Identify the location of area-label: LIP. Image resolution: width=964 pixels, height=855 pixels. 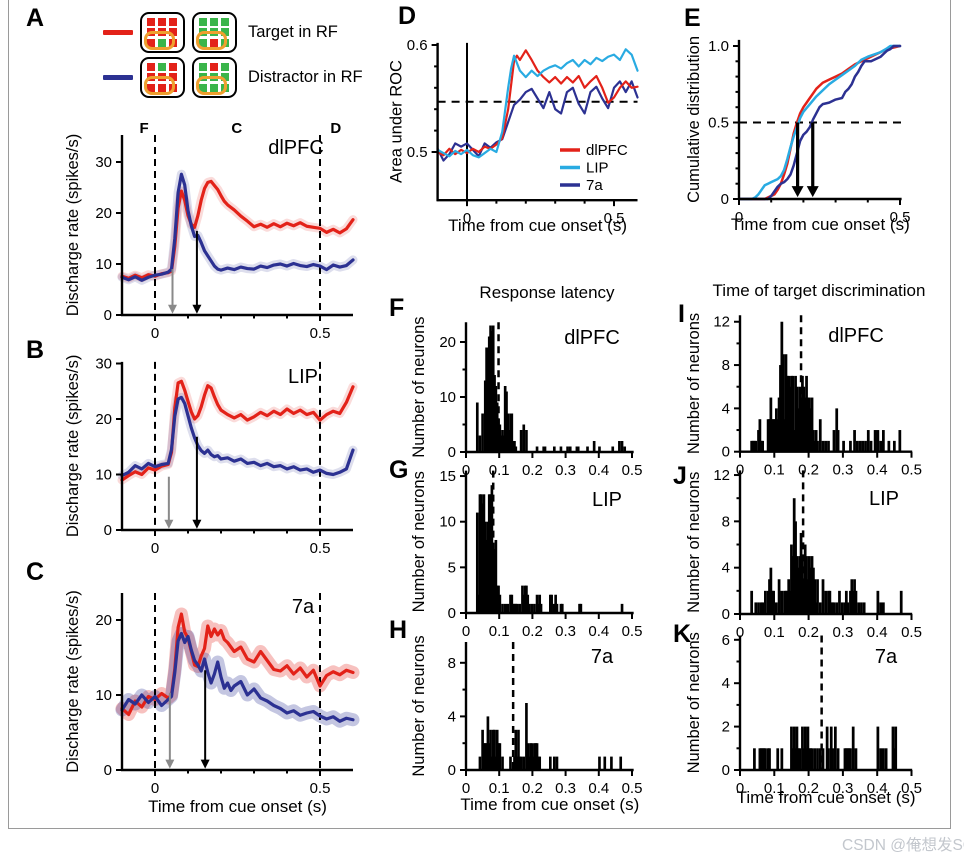
(607, 500).